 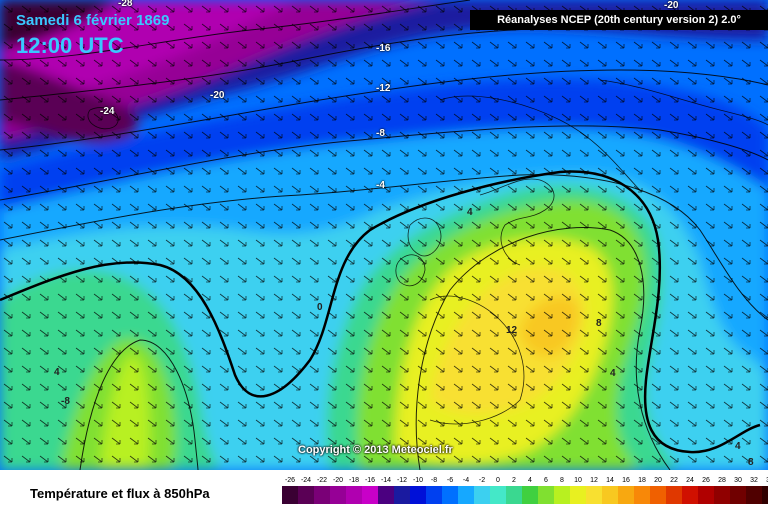 What do you see at coordinates (765, 482) in the screenshot?
I see `legend-tick: 34` at bounding box center [765, 482].